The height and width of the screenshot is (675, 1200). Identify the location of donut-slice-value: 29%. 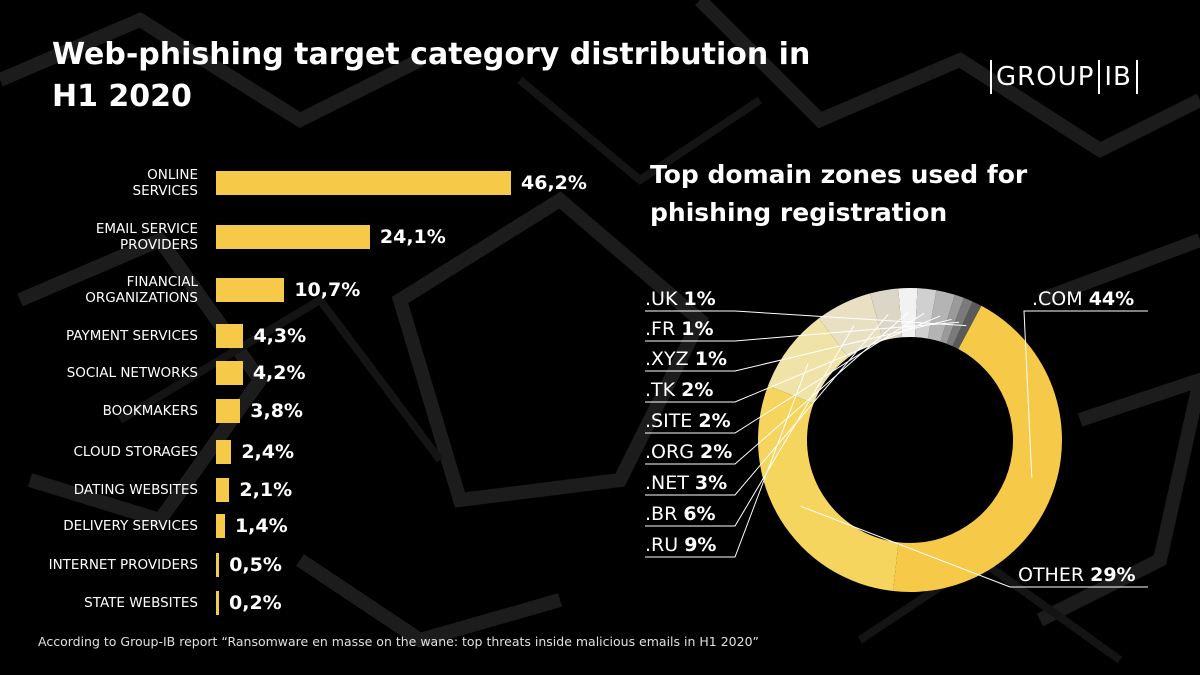
(1113, 575).